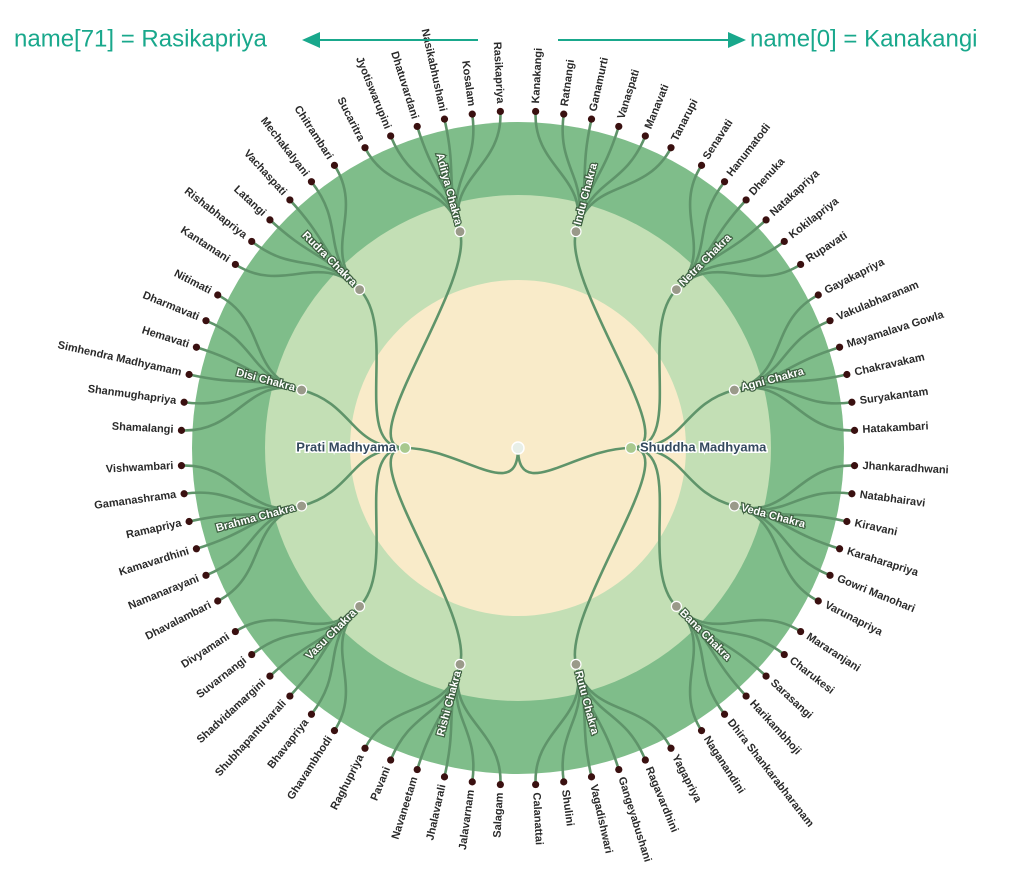 This screenshot has width=1024, height=885. What do you see at coordinates (404, 85) in the screenshot?
I see `raga-label: Dhatuvardani` at bounding box center [404, 85].